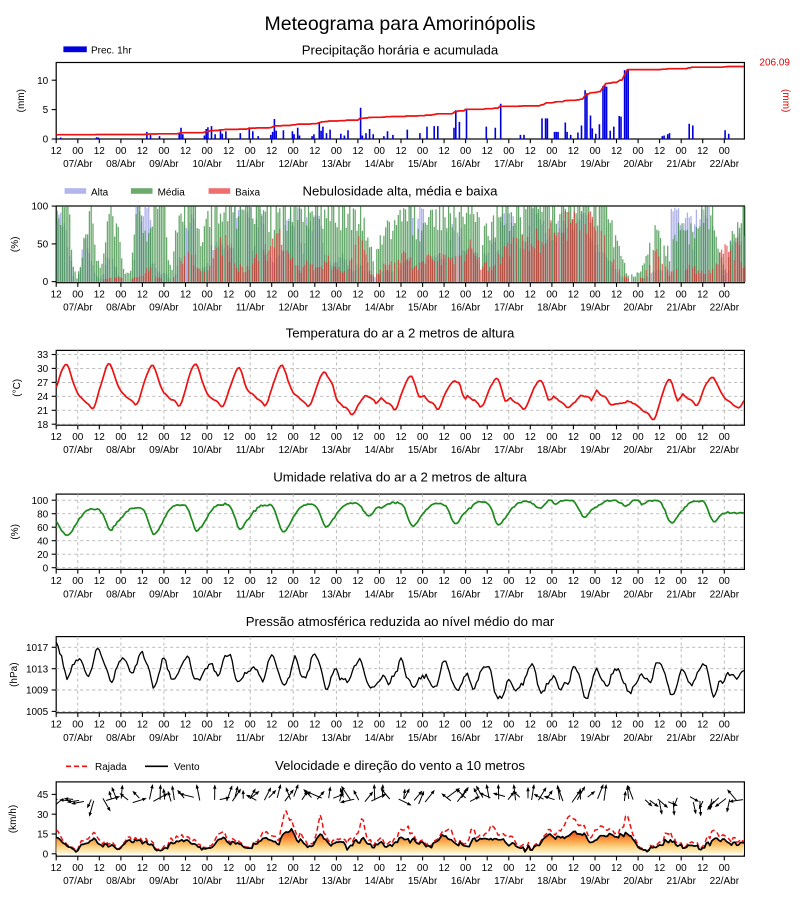 The width and height of the screenshot is (800, 905). I want to click on svg-text: 27, so click(43, 383).